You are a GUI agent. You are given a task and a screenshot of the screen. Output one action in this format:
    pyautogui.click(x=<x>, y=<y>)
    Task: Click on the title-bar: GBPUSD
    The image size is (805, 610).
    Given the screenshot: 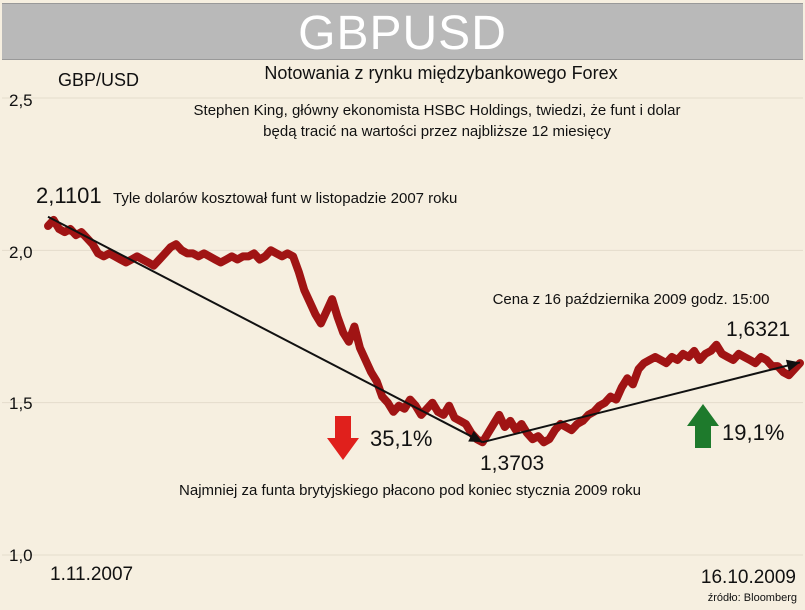 What is the action you would take?
    pyautogui.click(x=402, y=31)
    